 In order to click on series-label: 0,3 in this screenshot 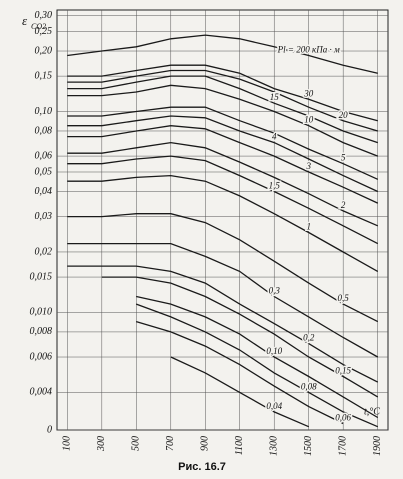, I will do `click(275, 291)`.